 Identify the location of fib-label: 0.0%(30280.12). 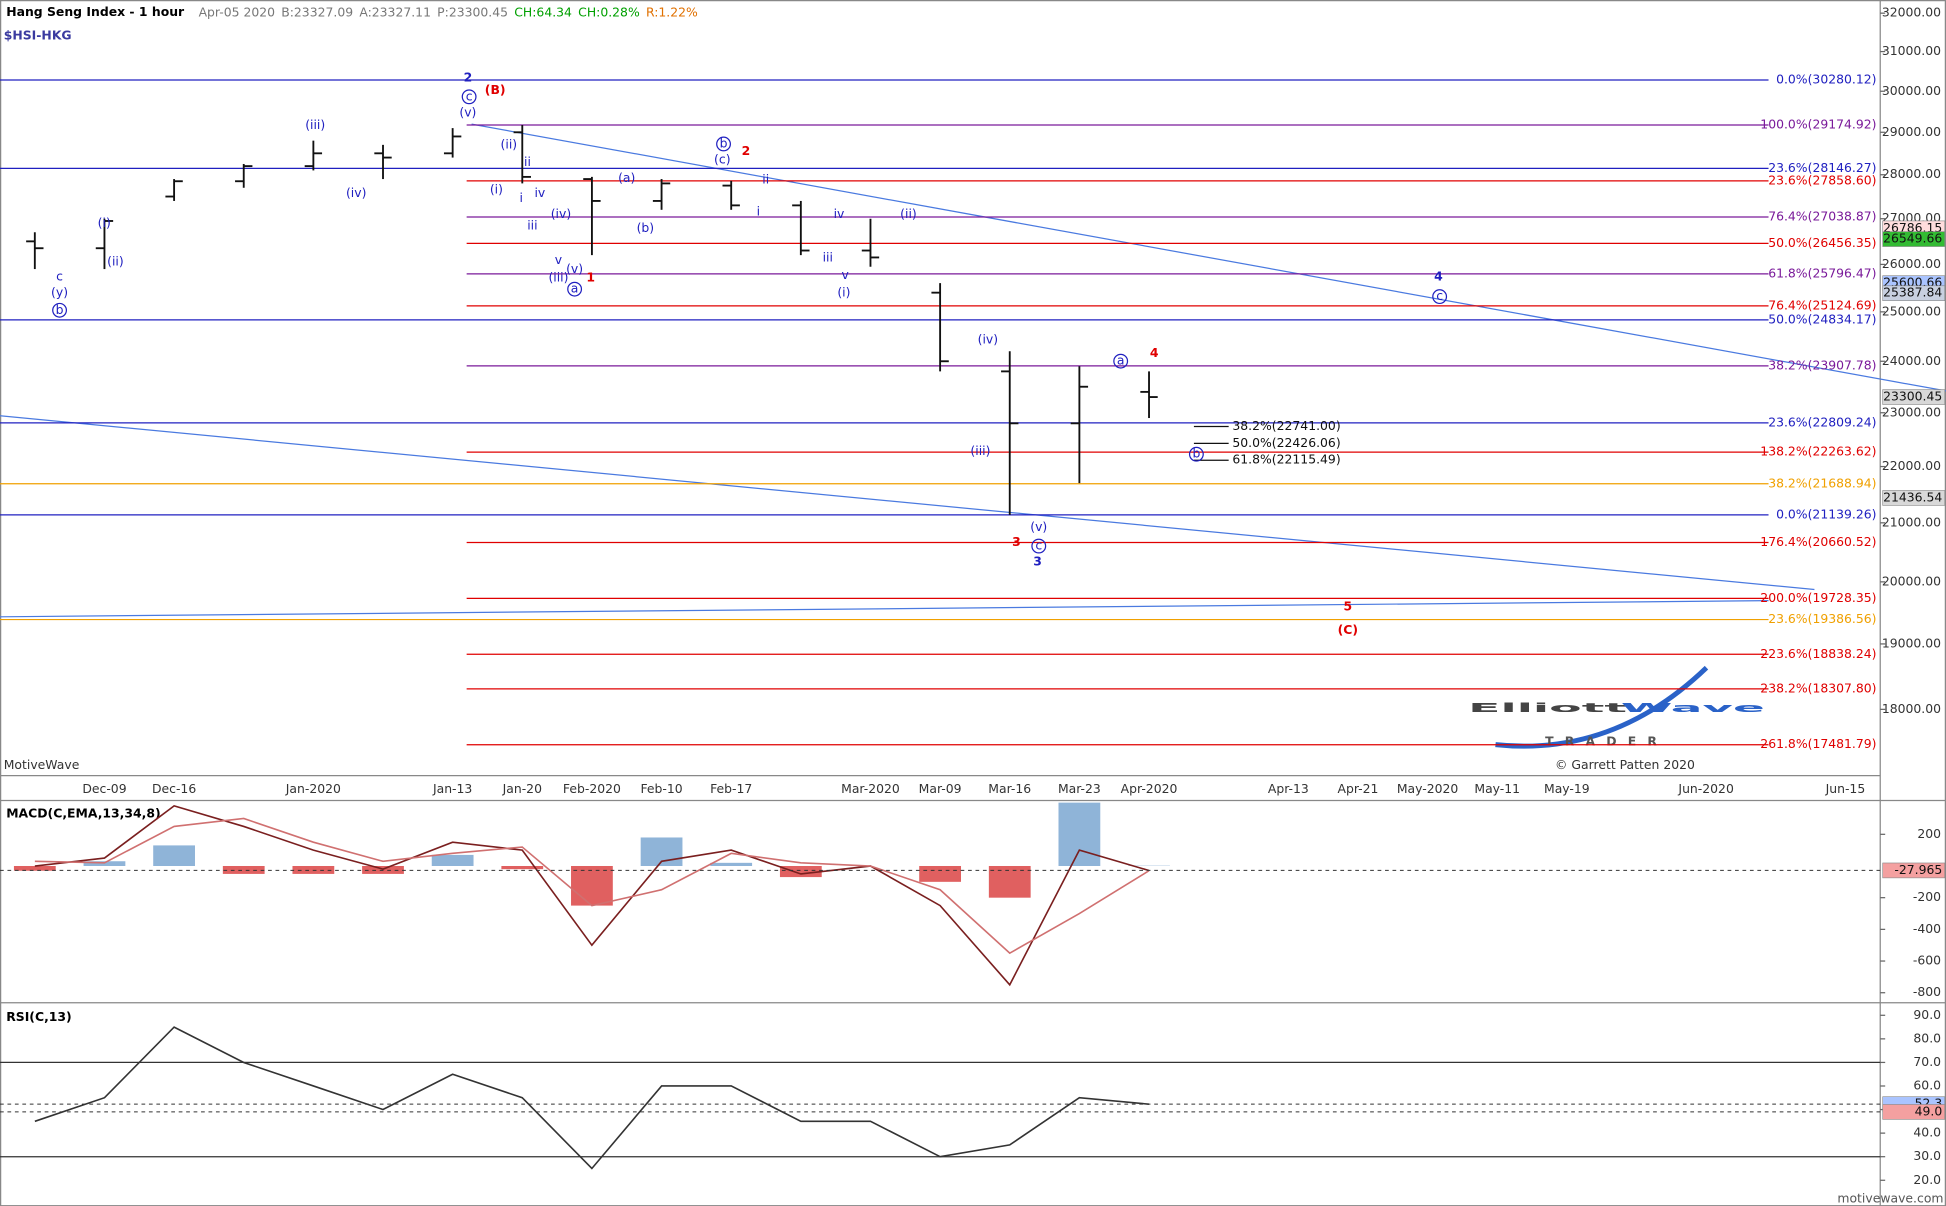
(1826, 79).